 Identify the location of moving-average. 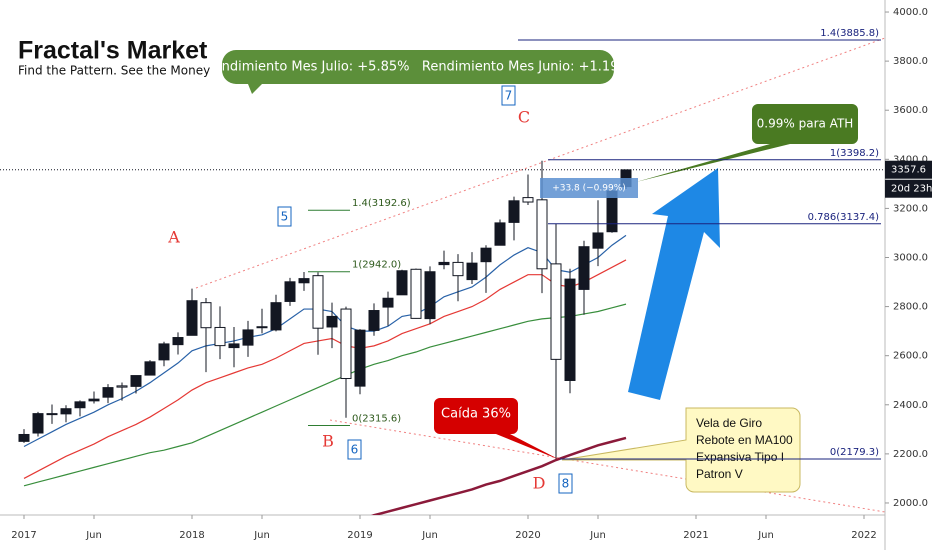
(498, 475).